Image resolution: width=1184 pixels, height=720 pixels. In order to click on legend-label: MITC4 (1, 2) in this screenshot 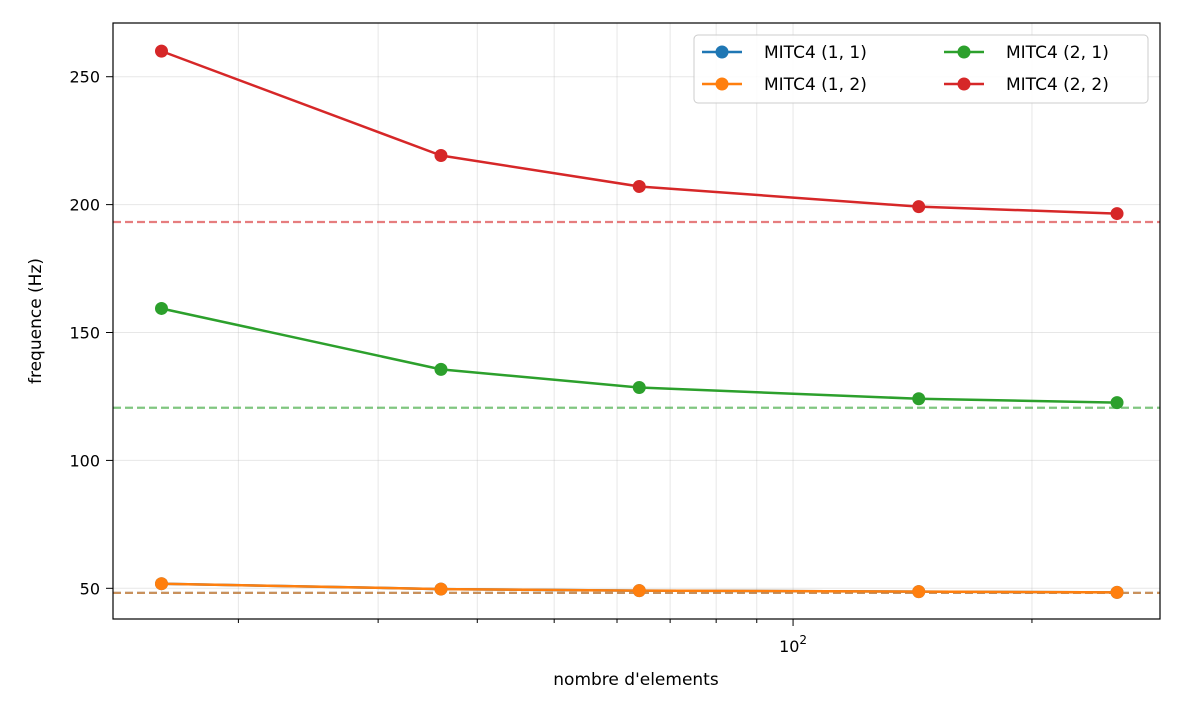, I will do `click(815, 85)`.